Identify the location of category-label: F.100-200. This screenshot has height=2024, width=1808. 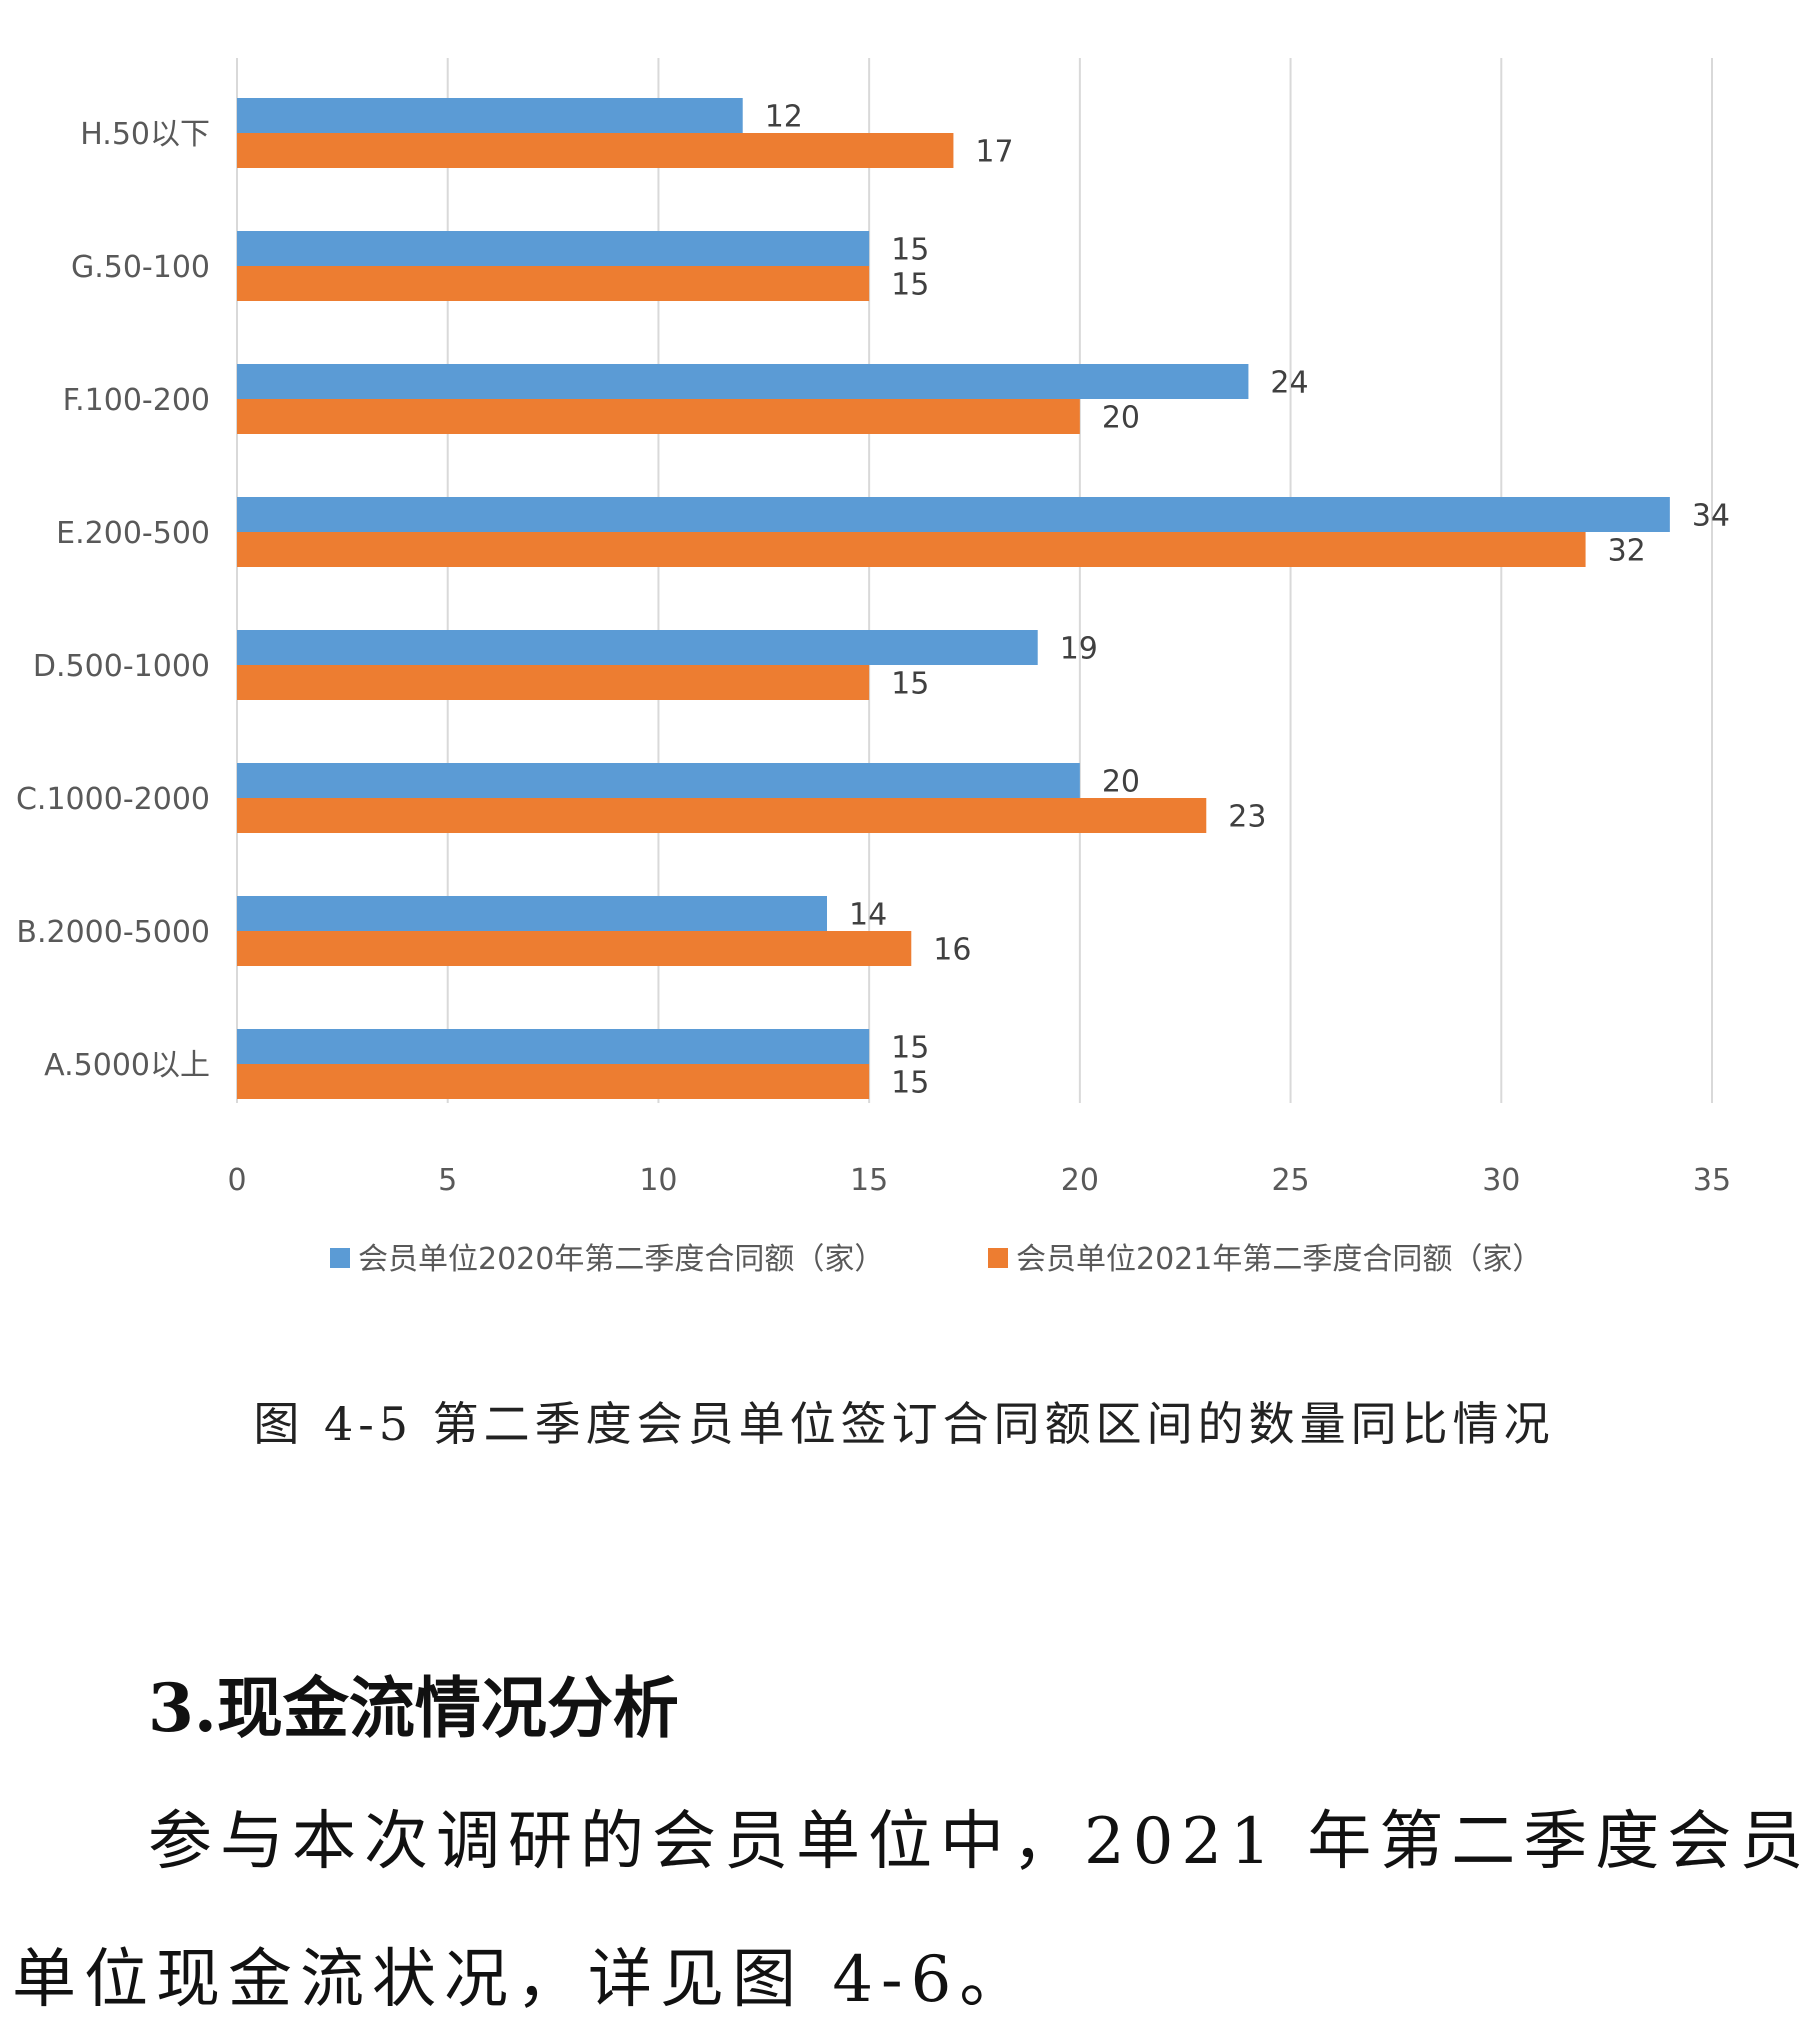
(136, 400).